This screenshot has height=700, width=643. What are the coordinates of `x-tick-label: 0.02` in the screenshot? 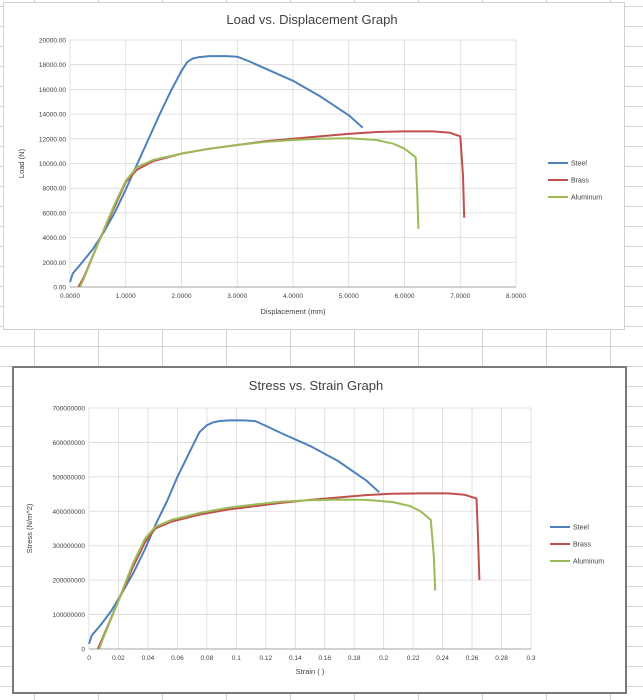 It's located at (118, 658).